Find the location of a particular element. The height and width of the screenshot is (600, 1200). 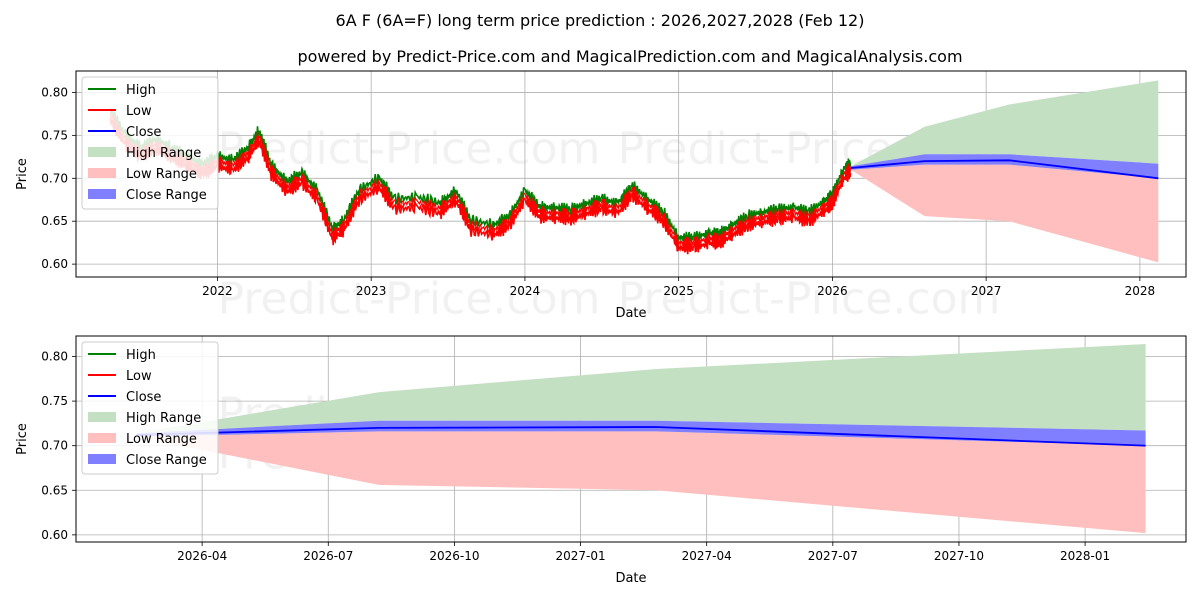

x-tick-label: 2026-10 is located at coordinates (454, 556).